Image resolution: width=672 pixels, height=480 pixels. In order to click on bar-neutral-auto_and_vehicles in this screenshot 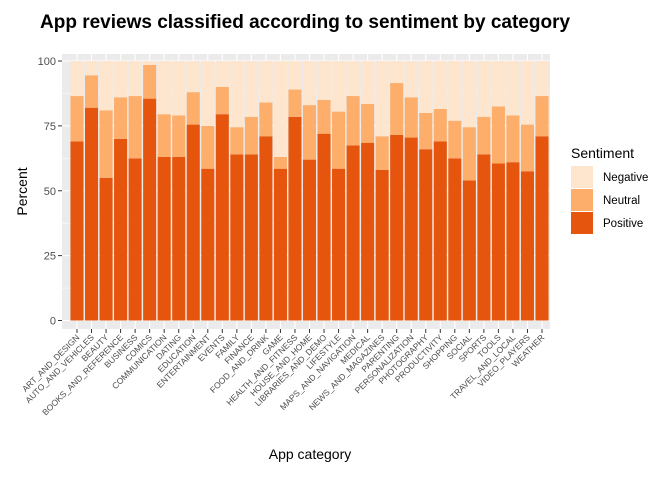, I will do `click(91, 91)`.